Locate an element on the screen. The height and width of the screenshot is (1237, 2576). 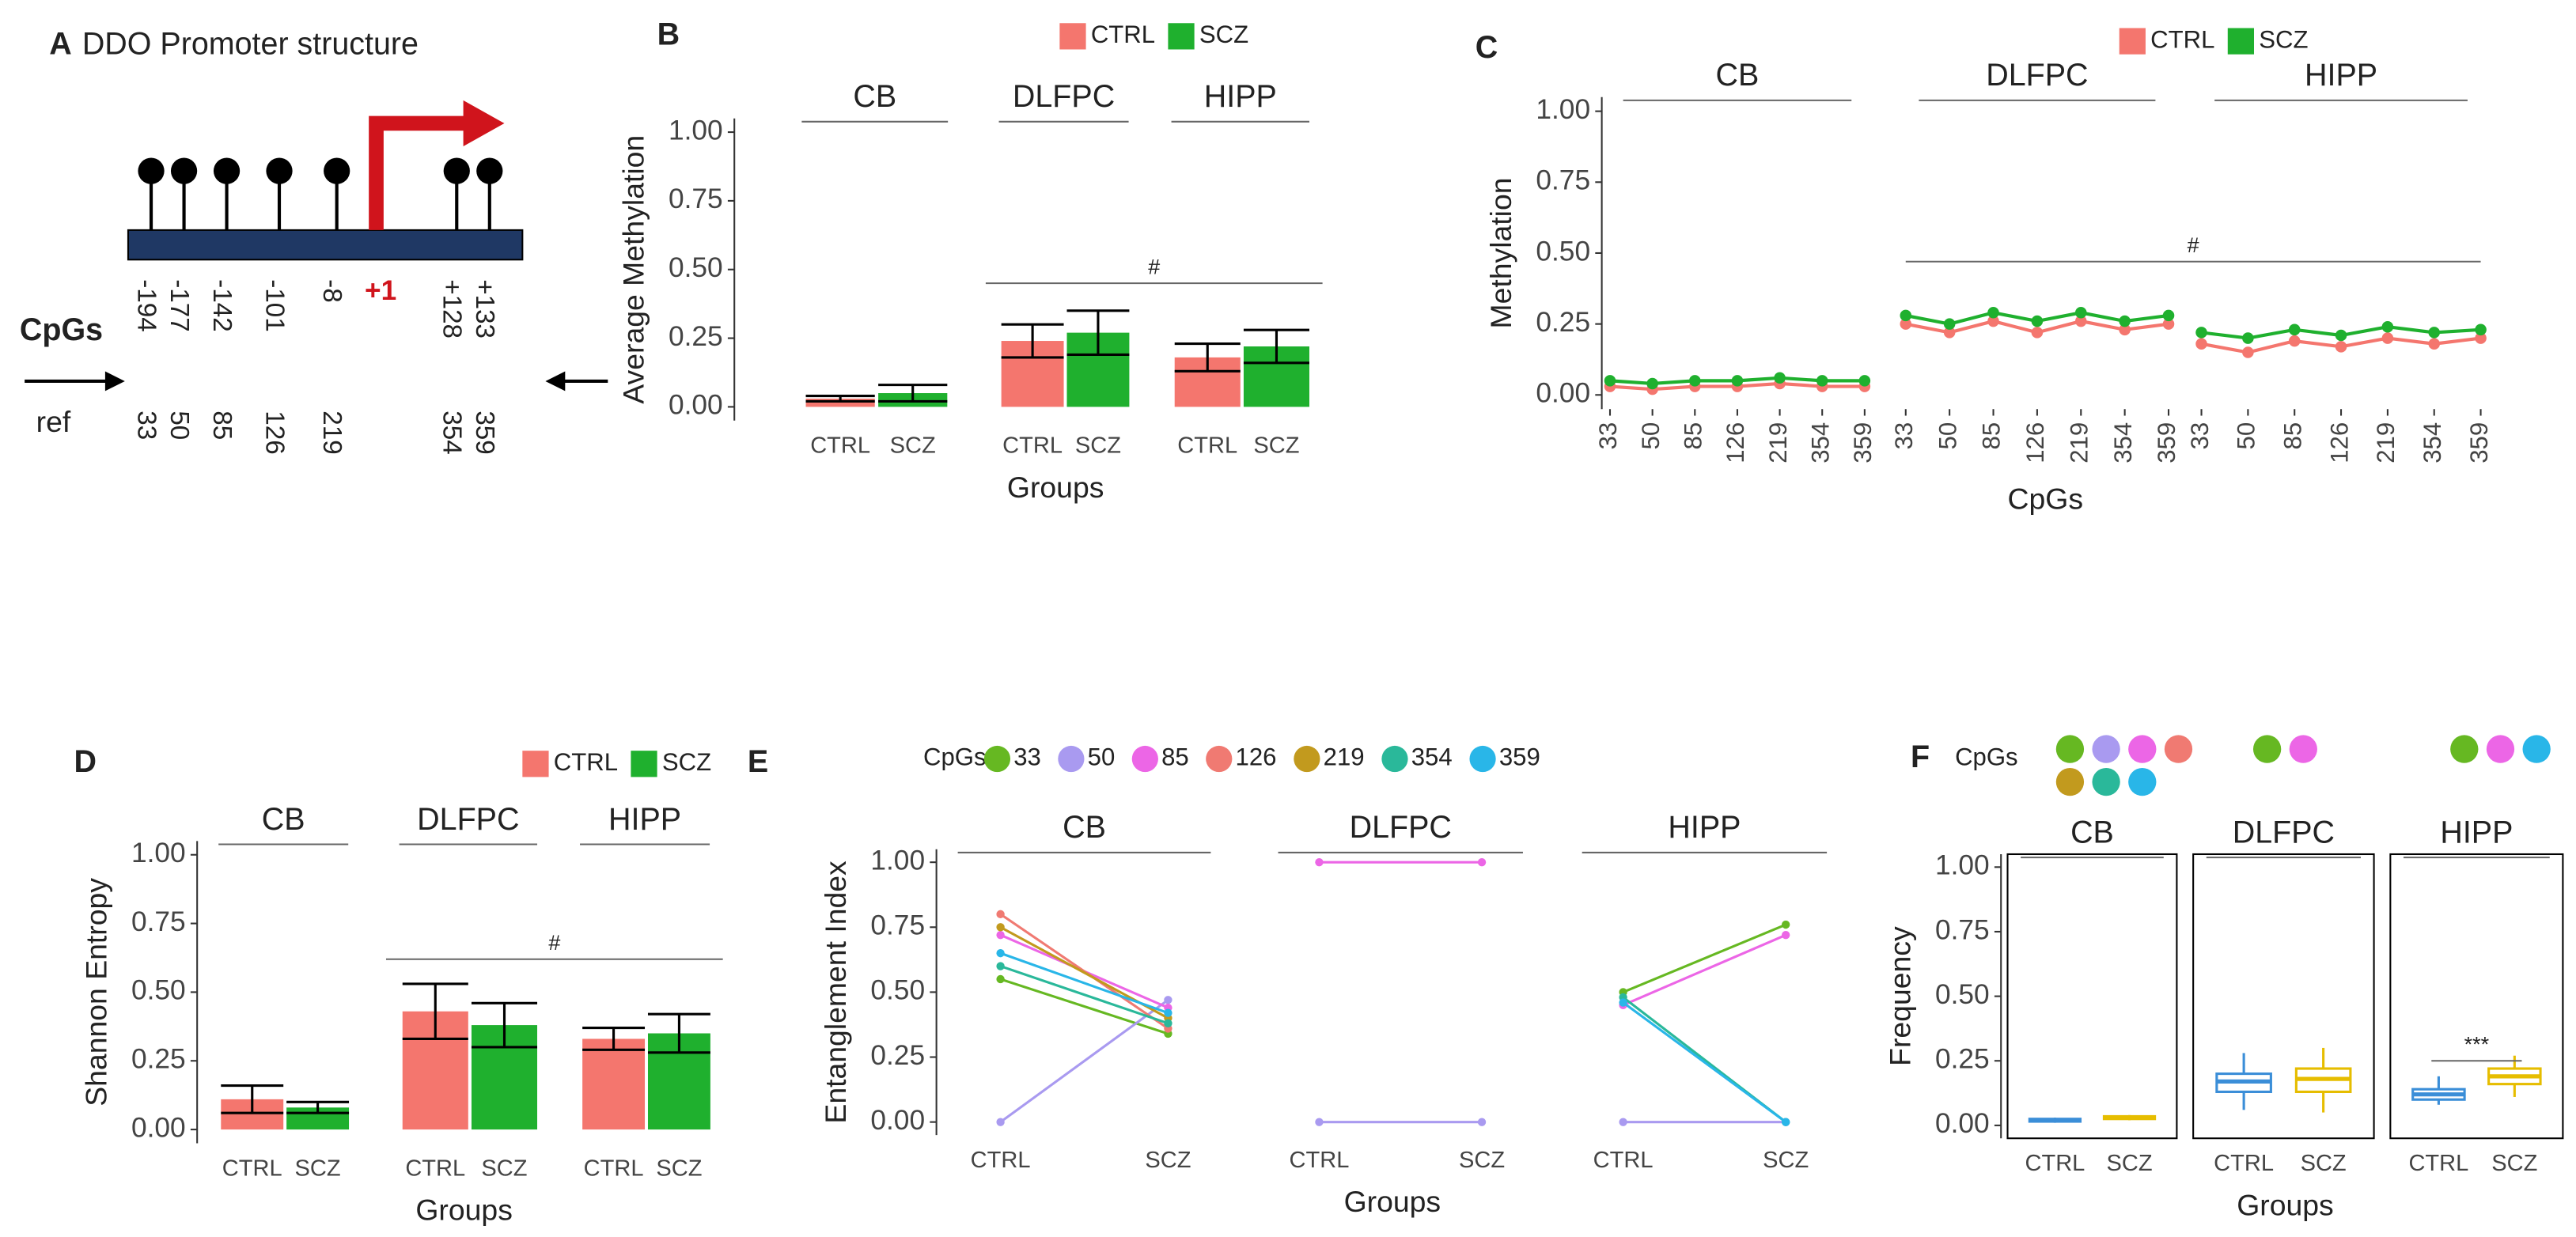
panel-title: DDO Promoter structure is located at coordinates (251, 45).